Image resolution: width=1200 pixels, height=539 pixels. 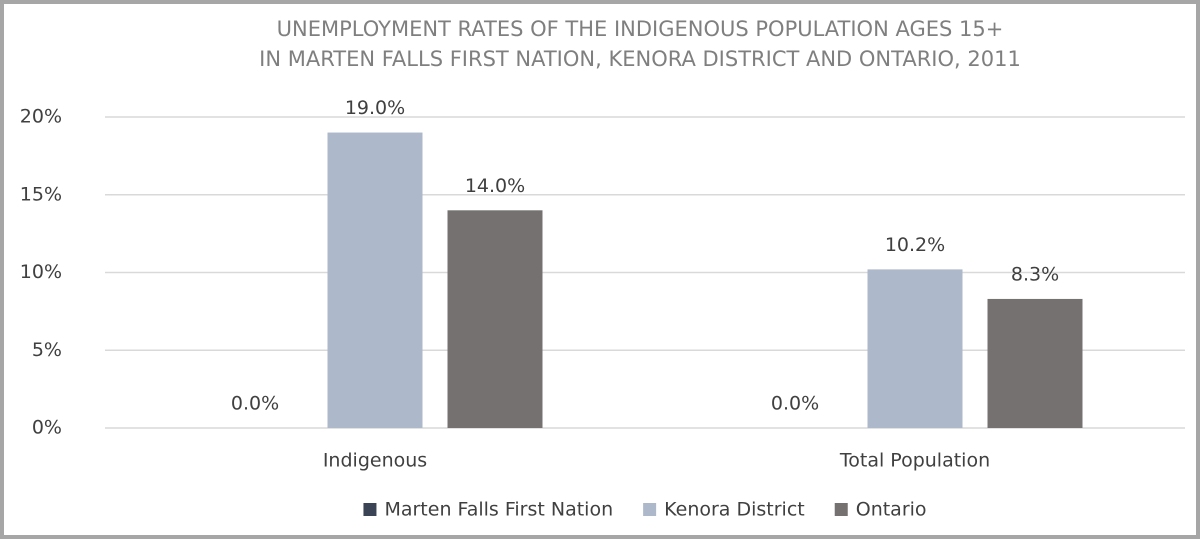 What do you see at coordinates (41, 194) in the screenshot?
I see `y-tick-label: 15%` at bounding box center [41, 194].